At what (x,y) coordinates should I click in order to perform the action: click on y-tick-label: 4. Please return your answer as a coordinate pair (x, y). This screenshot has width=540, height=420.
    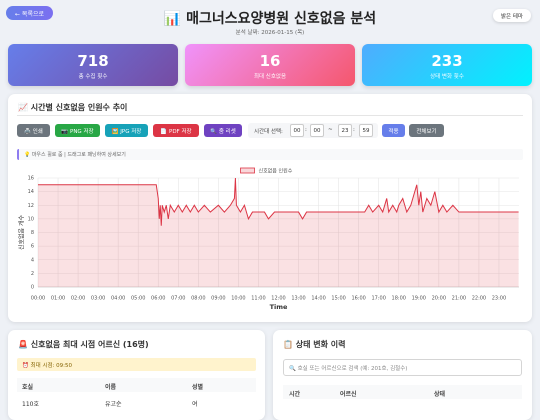
    Looking at the image, I should click on (32, 260).